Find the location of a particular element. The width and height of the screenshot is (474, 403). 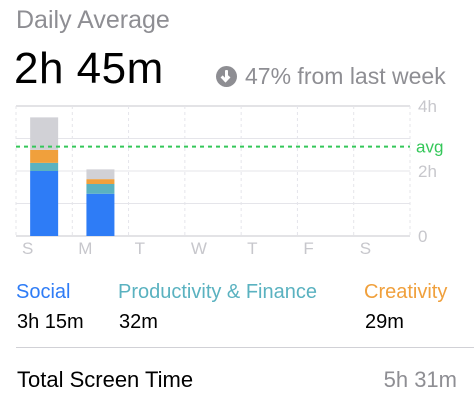

daily-average-value: 2h 45m is located at coordinates (89, 68).